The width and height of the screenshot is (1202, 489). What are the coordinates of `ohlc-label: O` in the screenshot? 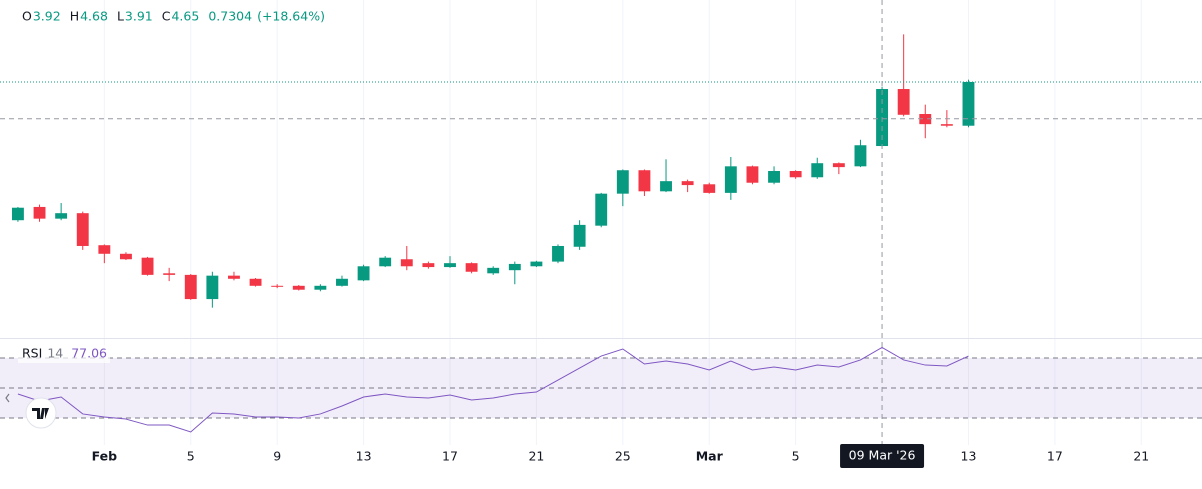 It's located at (27, 16).